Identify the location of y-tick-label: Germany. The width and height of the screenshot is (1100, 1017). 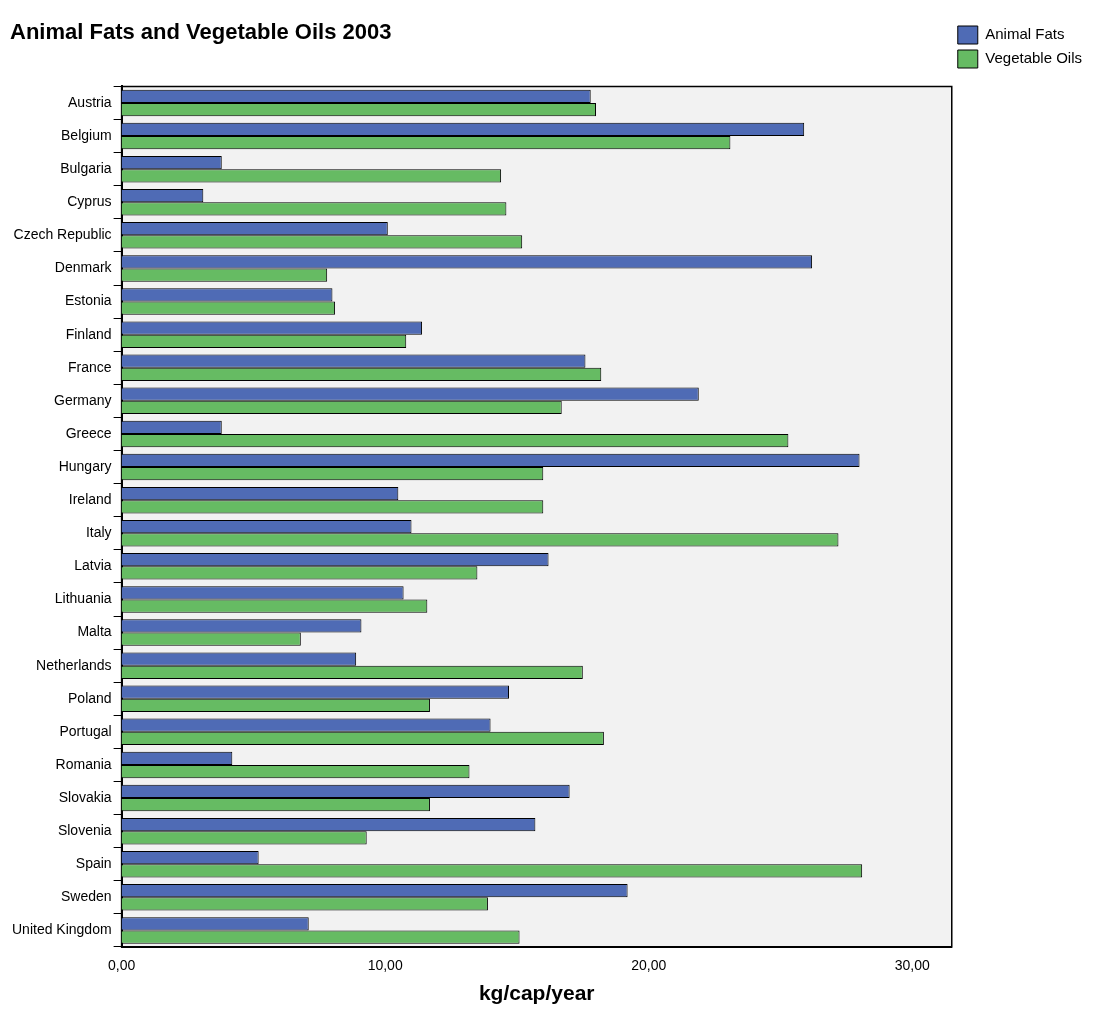
(83, 399).